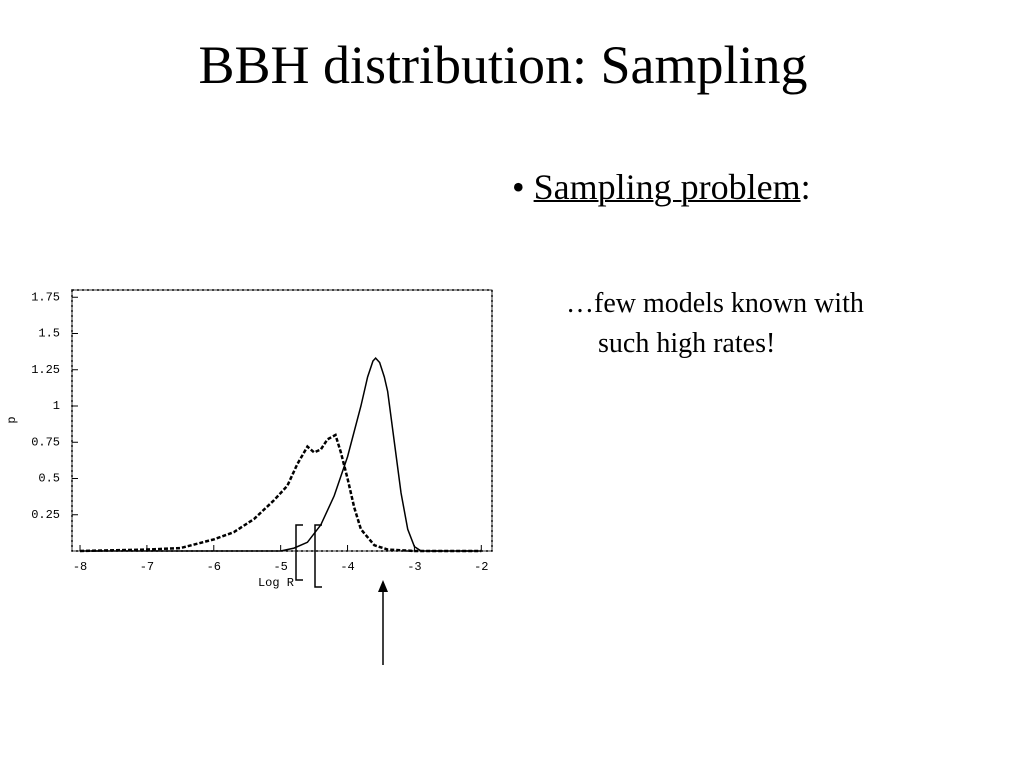 The width and height of the screenshot is (1024, 768). I want to click on y-tick-label: 1, so click(56, 406).